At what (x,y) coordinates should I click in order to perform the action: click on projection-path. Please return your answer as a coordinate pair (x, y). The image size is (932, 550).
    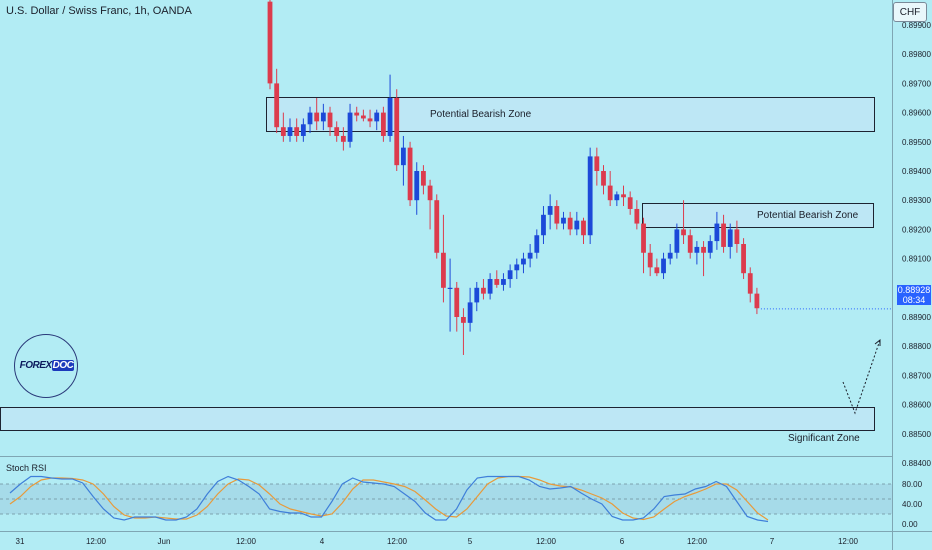
    Looking at the image, I should click on (861, 377).